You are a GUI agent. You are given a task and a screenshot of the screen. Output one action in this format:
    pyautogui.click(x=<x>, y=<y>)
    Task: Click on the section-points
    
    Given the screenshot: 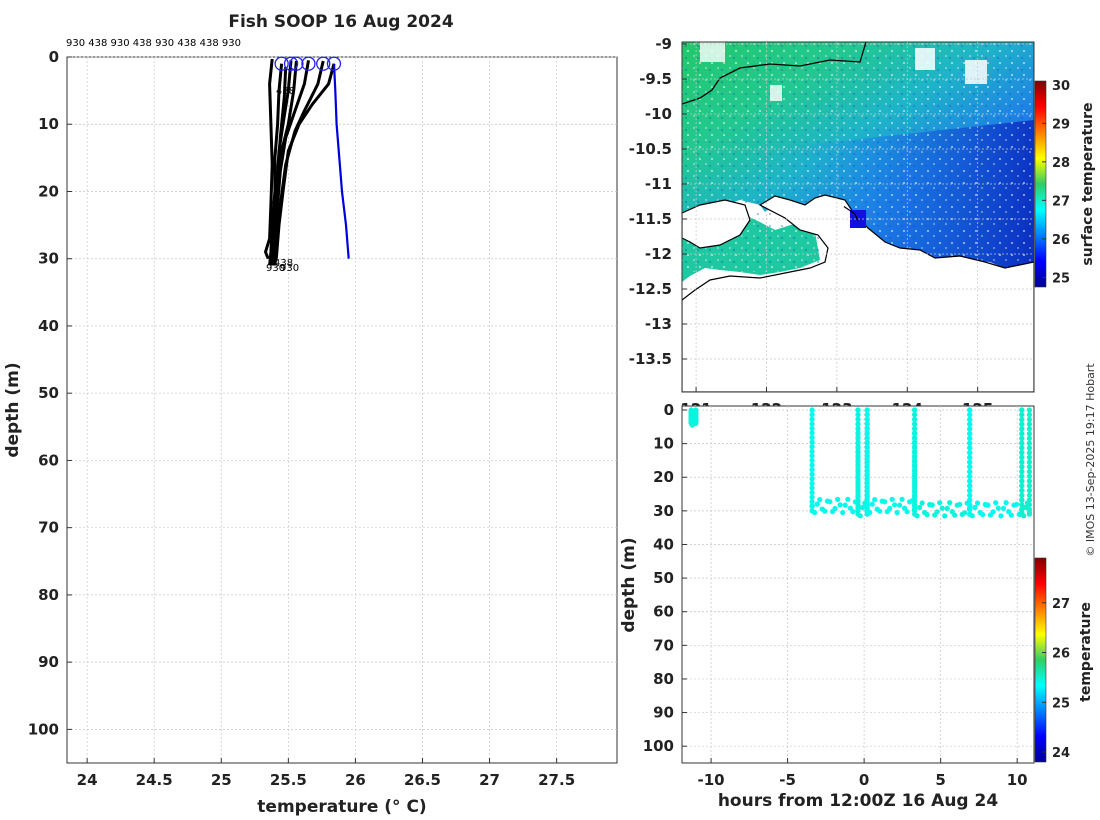 What is the action you would take?
    pyautogui.click(x=860, y=463)
    